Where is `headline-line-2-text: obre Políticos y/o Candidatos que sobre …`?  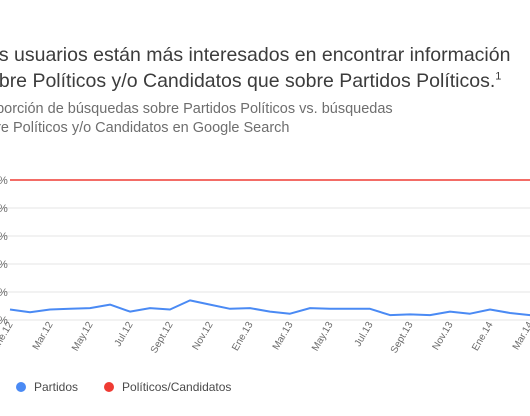
headline-line-2-text: obre Políticos y/o Candidatos que sobre … is located at coordinates (248, 81).